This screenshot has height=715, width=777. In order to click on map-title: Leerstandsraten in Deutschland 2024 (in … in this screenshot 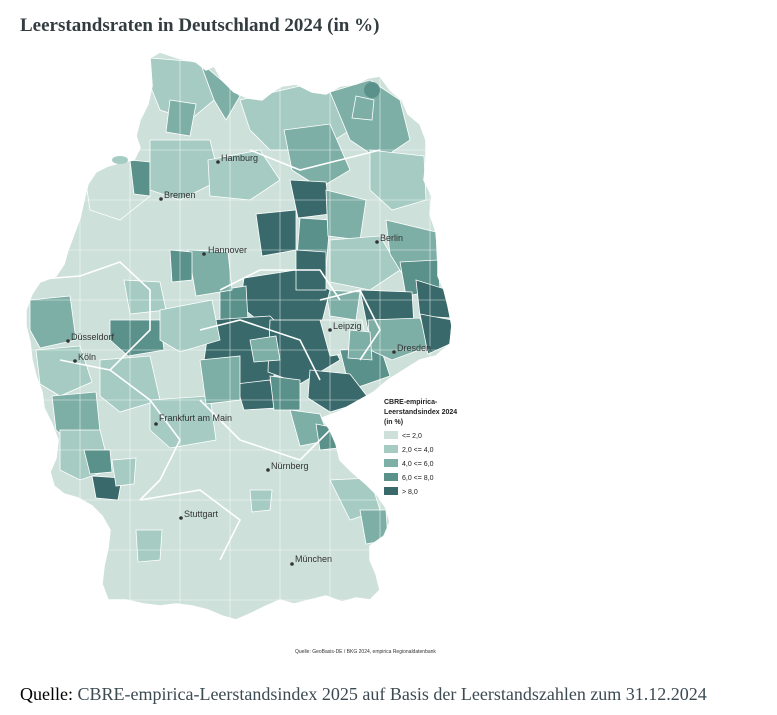, I will do `click(200, 25)`.